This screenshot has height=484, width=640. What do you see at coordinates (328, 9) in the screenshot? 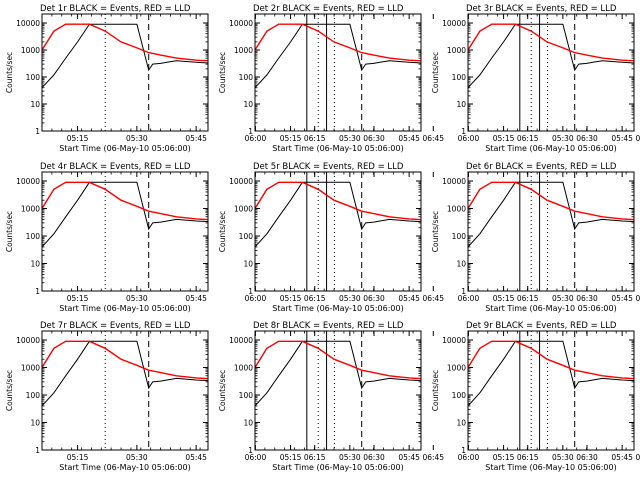
I see `chart-title: Det 2r BLACK = Events, RED = LLD` at bounding box center [328, 9].